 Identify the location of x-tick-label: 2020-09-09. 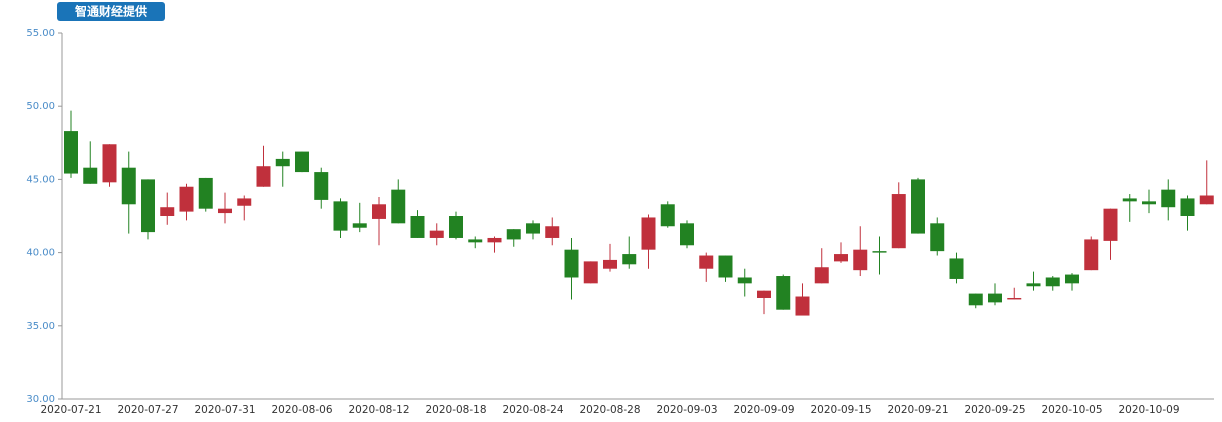
(763, 410).